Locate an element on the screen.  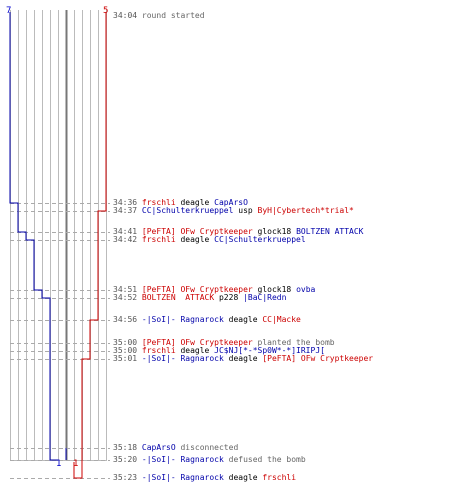
event-action: planted the bomb is located at coordinates (293, 342).